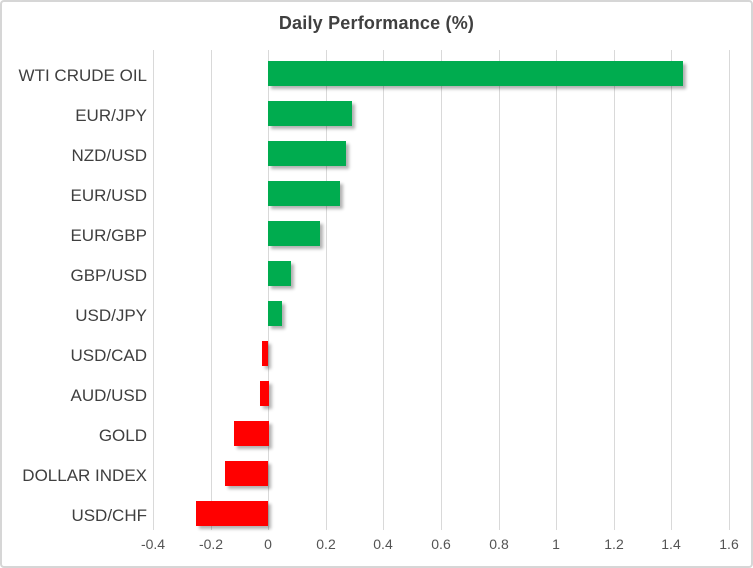 This screenshot has height=568, width=753. What do you see at coordinates (729, 544) in the screenshot?
I see `x-tick-label: 1.6` at bounding box center [729, 544].